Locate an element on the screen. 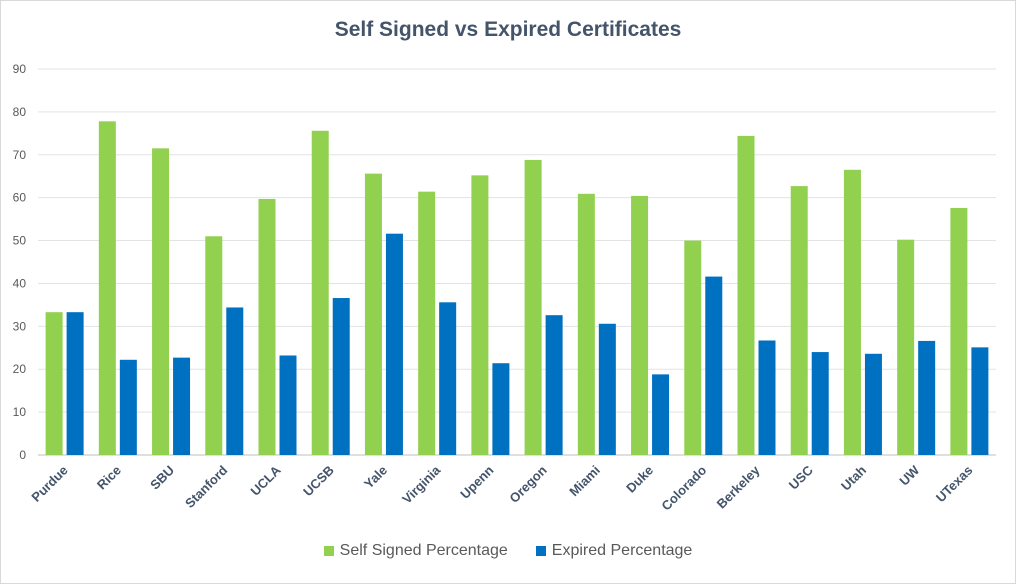  legend-swatch-self-signed is located at coordinates (328, 551).